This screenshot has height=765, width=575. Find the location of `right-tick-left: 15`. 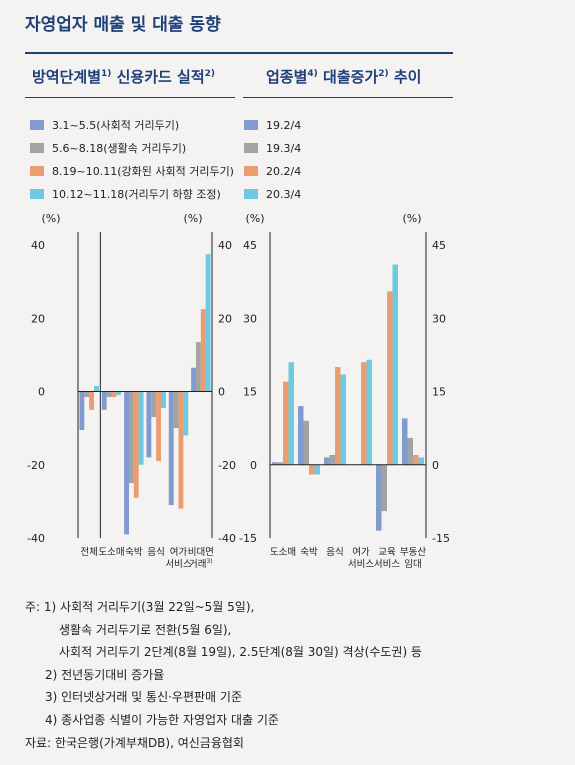

right-tick-left: 15 is located at coordinates (250, 392).